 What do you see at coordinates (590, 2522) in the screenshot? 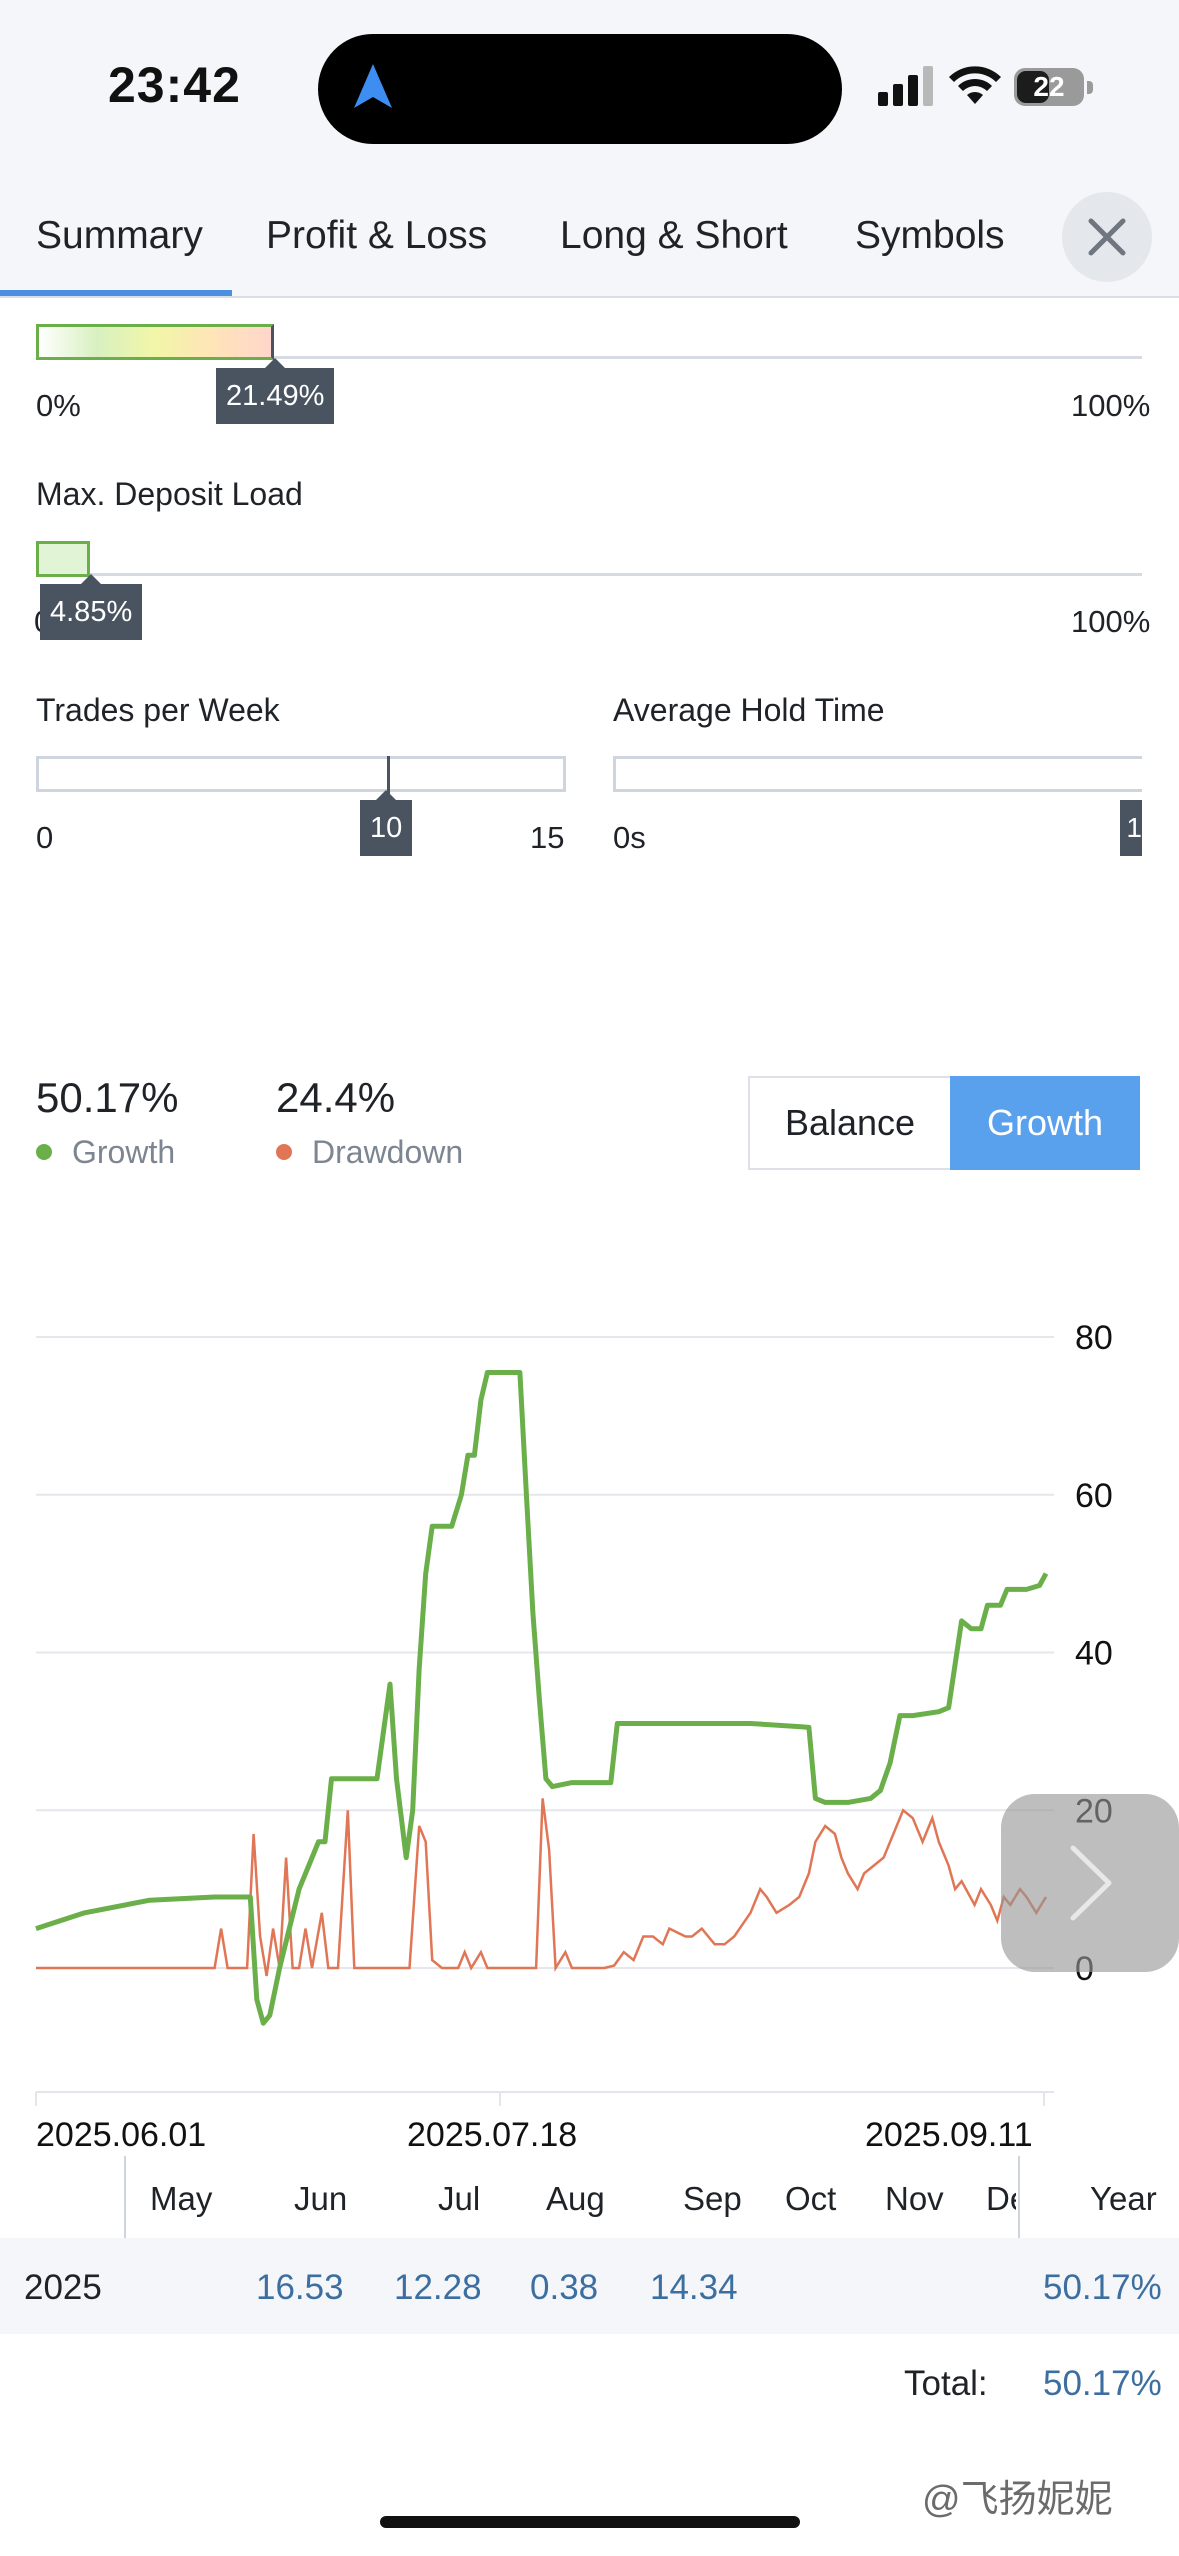
I see `home-indicator` at bounding box center [590, 2522].